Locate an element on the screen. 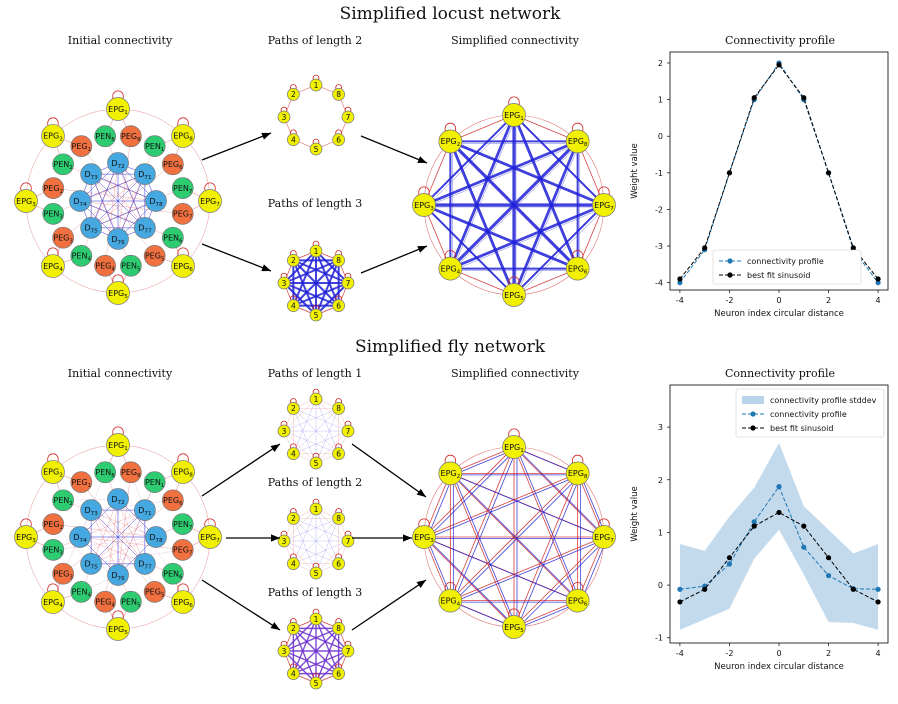 The image size is (898, 704). x-tick-label: -2 is located at coordinates (729, 300).